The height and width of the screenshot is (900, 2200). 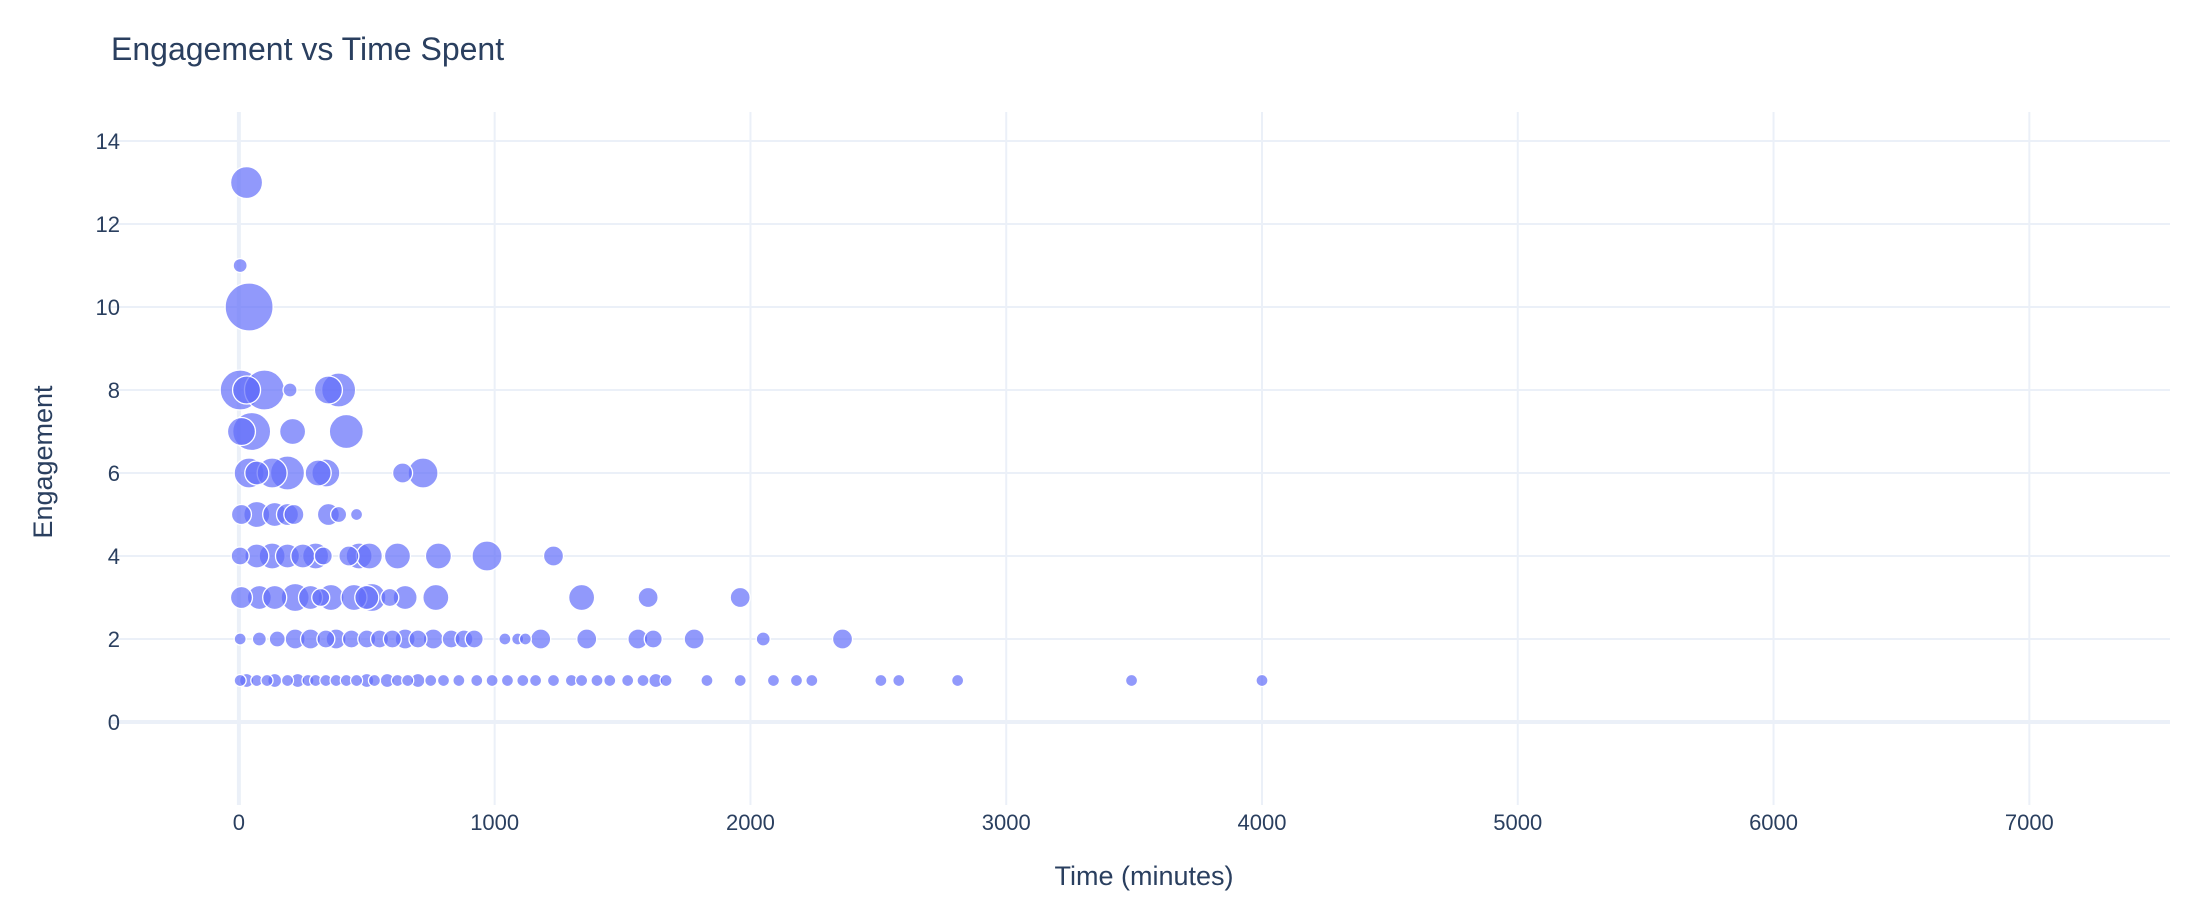 What do you see at coordinates (239, 822) in the screenshot?
I see `x-tick-label: 0` at bounding box center [239, 822].